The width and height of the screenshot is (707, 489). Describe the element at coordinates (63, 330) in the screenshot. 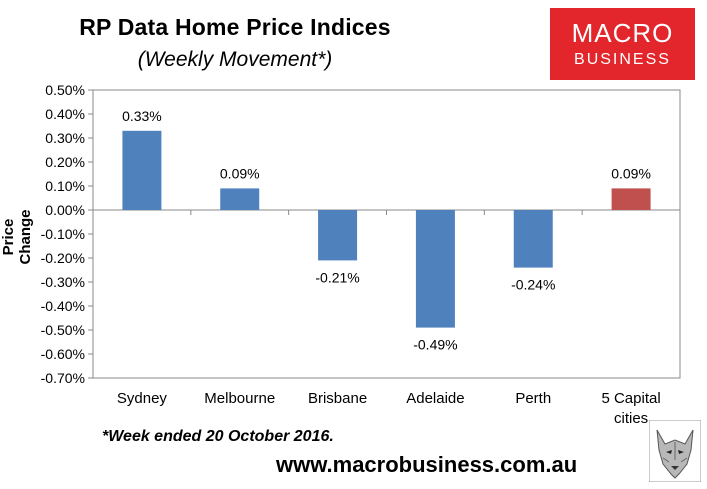

I see `y-tick-label: -0.50%` at that location.